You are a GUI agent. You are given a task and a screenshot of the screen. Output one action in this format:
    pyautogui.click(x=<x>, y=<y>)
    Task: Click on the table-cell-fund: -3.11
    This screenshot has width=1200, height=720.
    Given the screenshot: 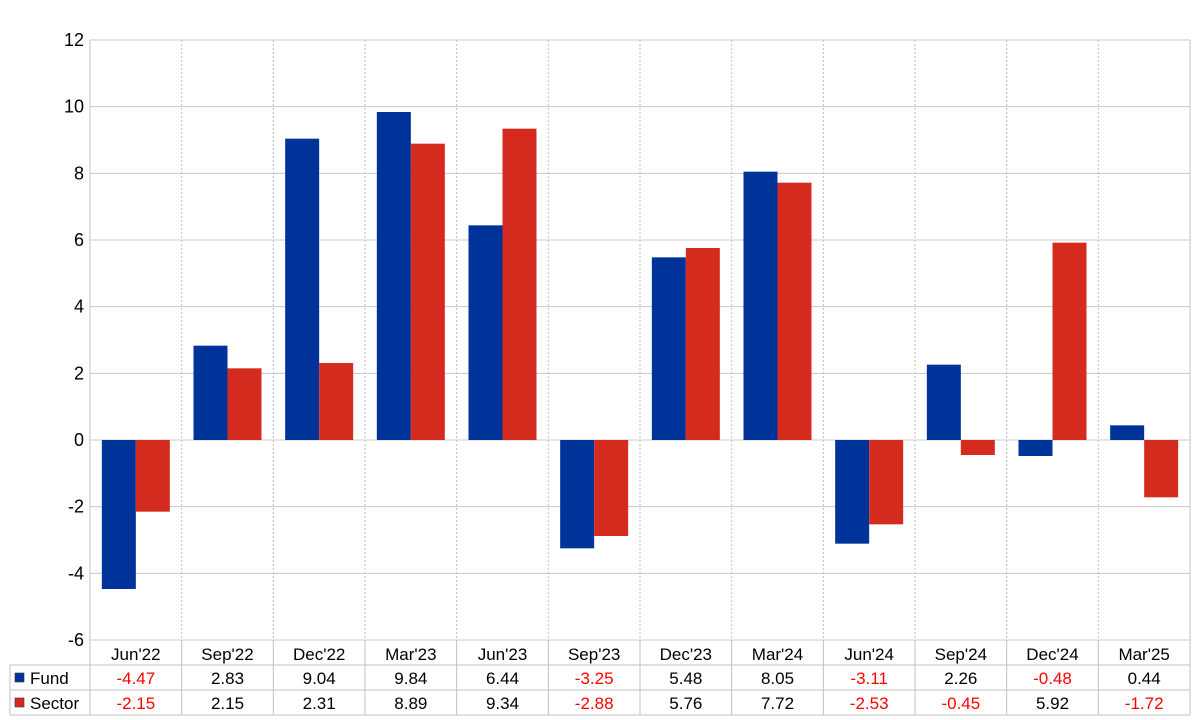 What is the action you would take?
    pyautogui.click(x=869, y=678)
    